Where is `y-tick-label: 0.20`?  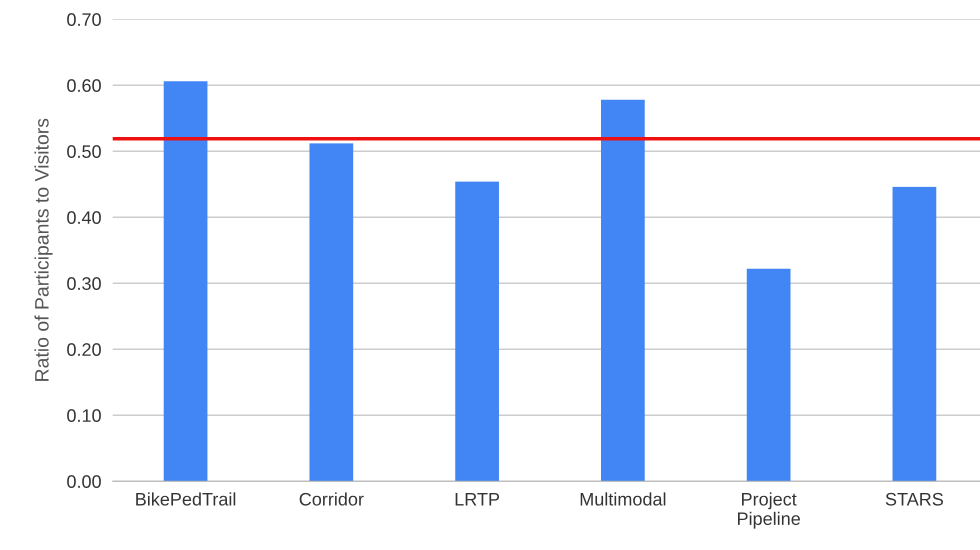
y-tick-label: 0.20 is located at coordinates (84, 349).